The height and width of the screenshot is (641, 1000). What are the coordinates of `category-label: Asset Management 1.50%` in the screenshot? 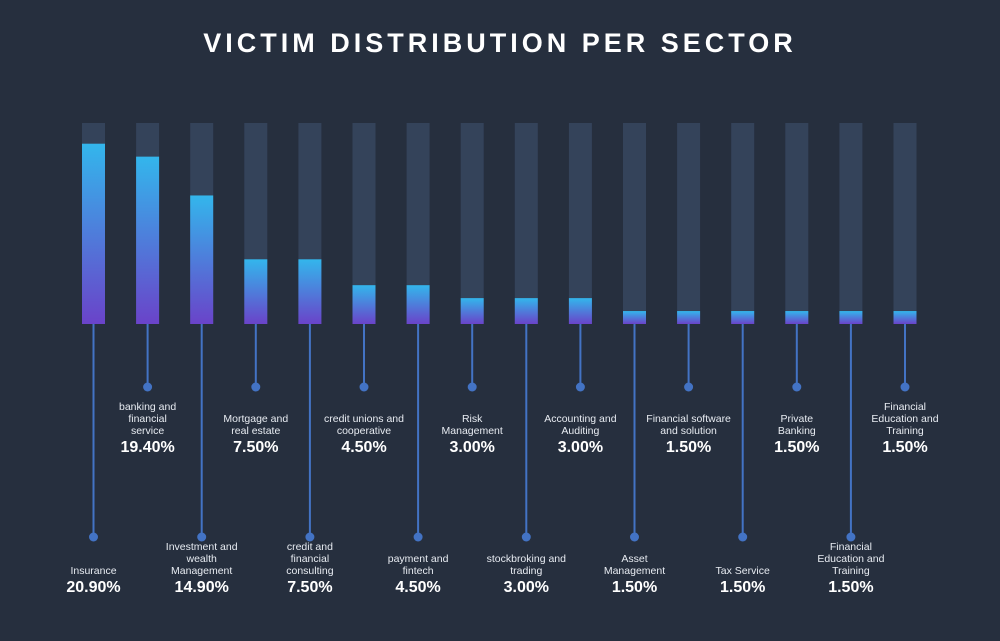 It's located at (635, 575).